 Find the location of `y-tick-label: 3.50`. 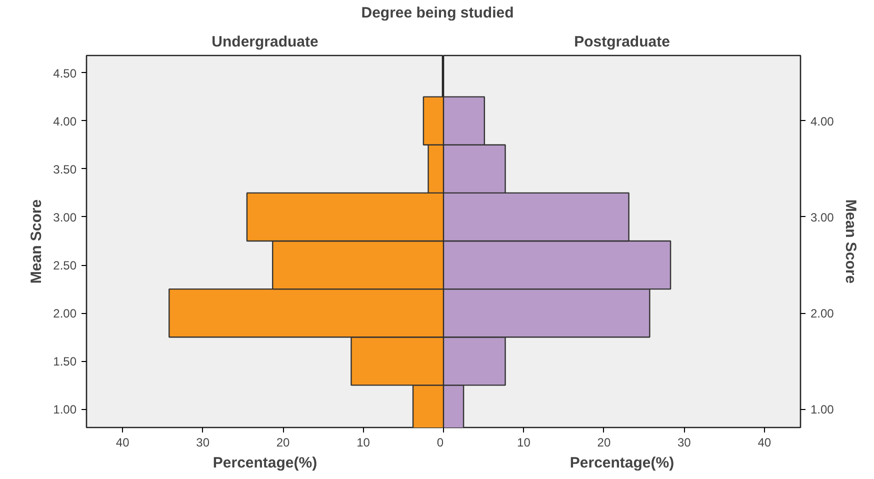

y-tick-label: 3.50 is located at coordinates (65, 169).